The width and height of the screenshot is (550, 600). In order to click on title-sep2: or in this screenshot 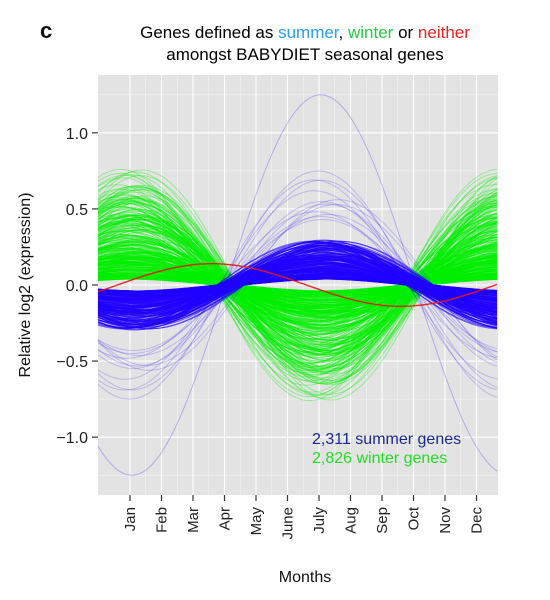, I will do `click(405, 32)`.